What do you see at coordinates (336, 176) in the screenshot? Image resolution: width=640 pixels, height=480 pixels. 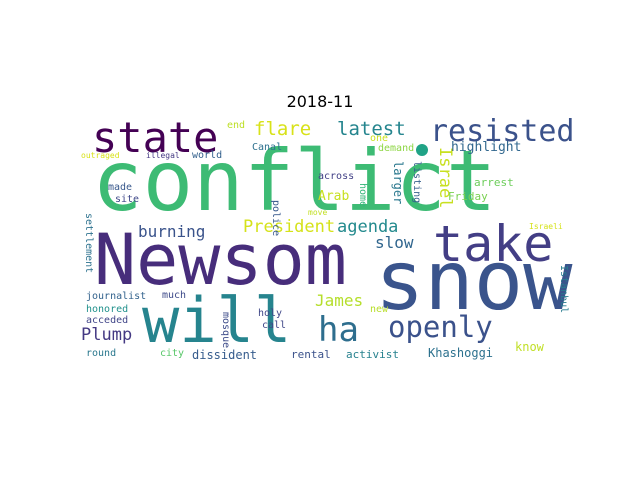 I see `word-across: across` at bounding box center [336, 176].